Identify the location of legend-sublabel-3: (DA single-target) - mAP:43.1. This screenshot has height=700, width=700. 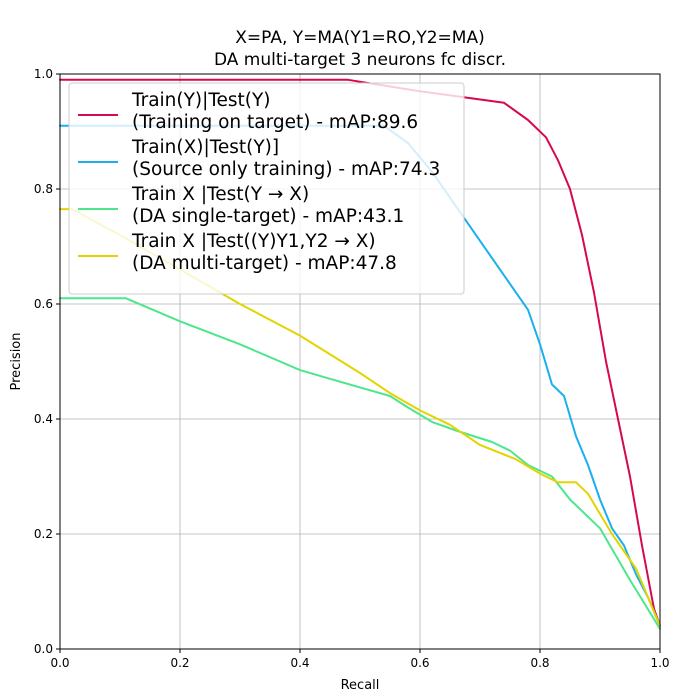
(268, 216).